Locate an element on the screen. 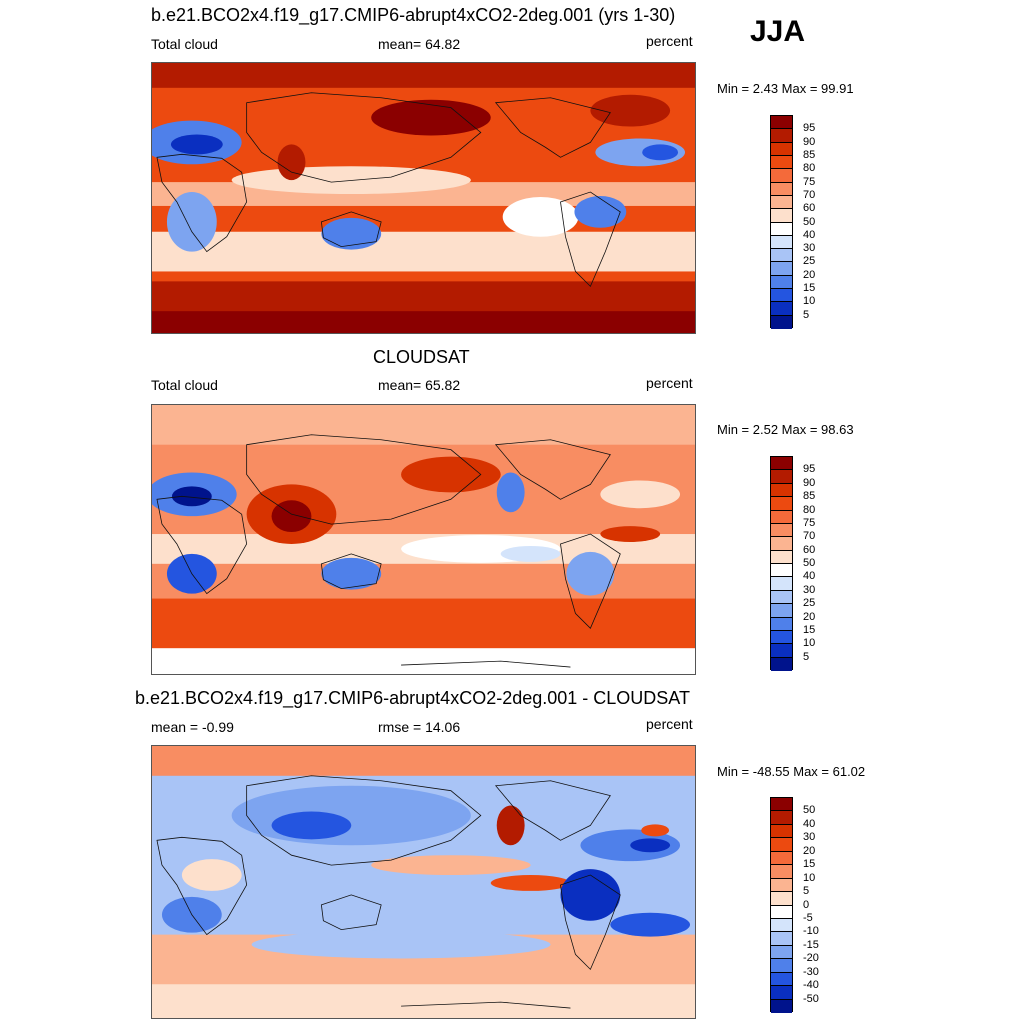  panel-1-map is located at coordinates (423, 198).